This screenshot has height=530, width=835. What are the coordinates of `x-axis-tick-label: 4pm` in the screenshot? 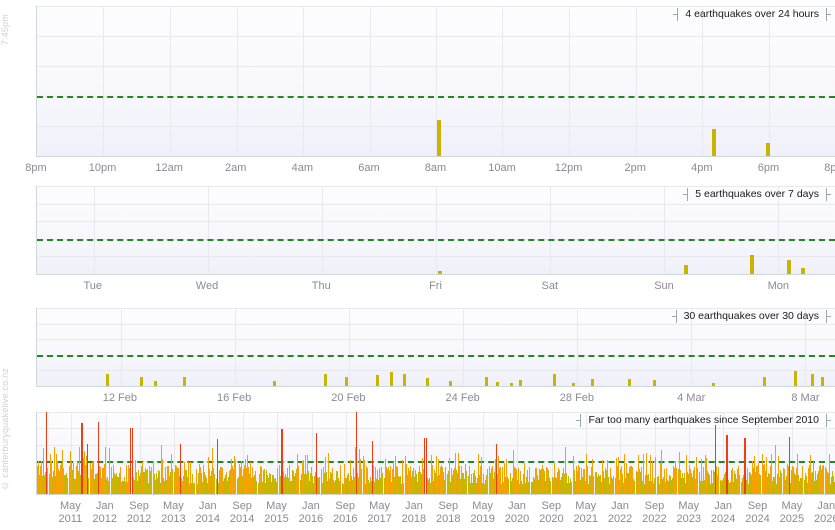 It's located at (702, 168).